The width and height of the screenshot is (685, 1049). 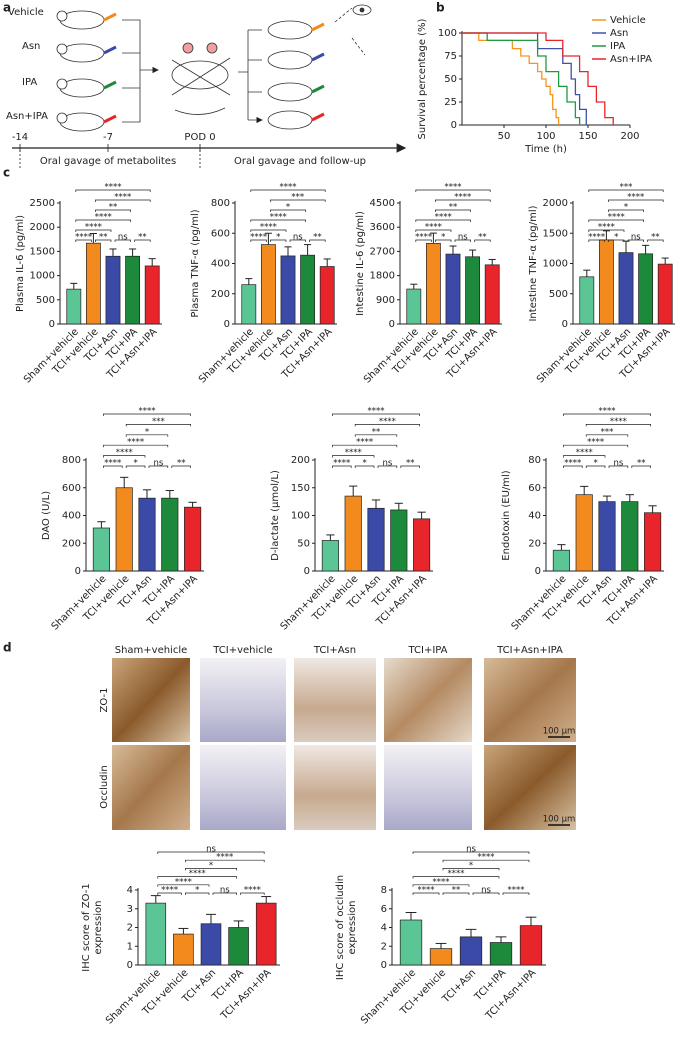 I want to click on y-tick-label: 400, so click(x=71, y=516).